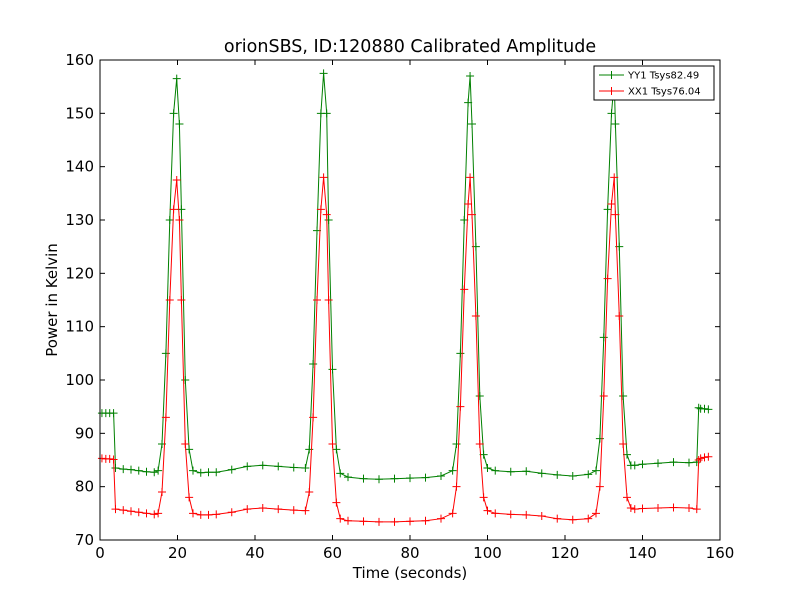 The width and height of the screenshot is (800, 604). I want to click on y-tick-label: 140, so click(79, 167).